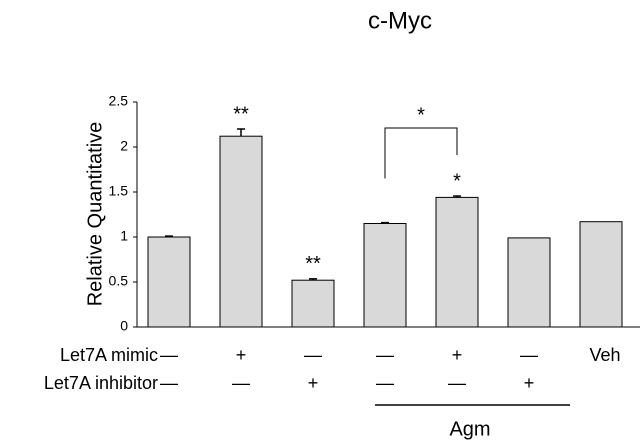 This screenshot has height=446, width=644. I want to click on group-label: Agm, so click(469, 429).